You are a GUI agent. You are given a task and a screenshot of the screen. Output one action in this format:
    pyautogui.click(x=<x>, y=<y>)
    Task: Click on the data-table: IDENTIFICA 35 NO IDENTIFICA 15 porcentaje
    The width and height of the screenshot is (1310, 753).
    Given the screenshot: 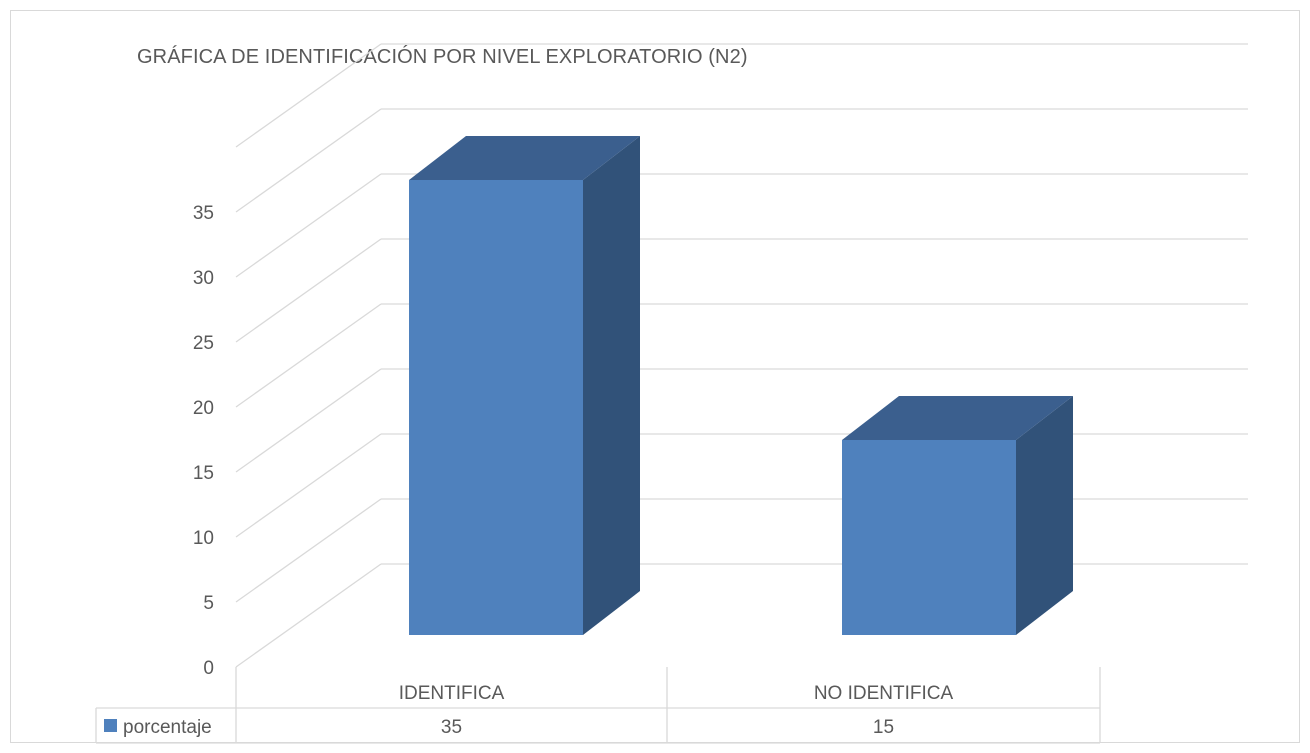 What is the action you would take?
    pyautogui.click(x=598, y=705)
    